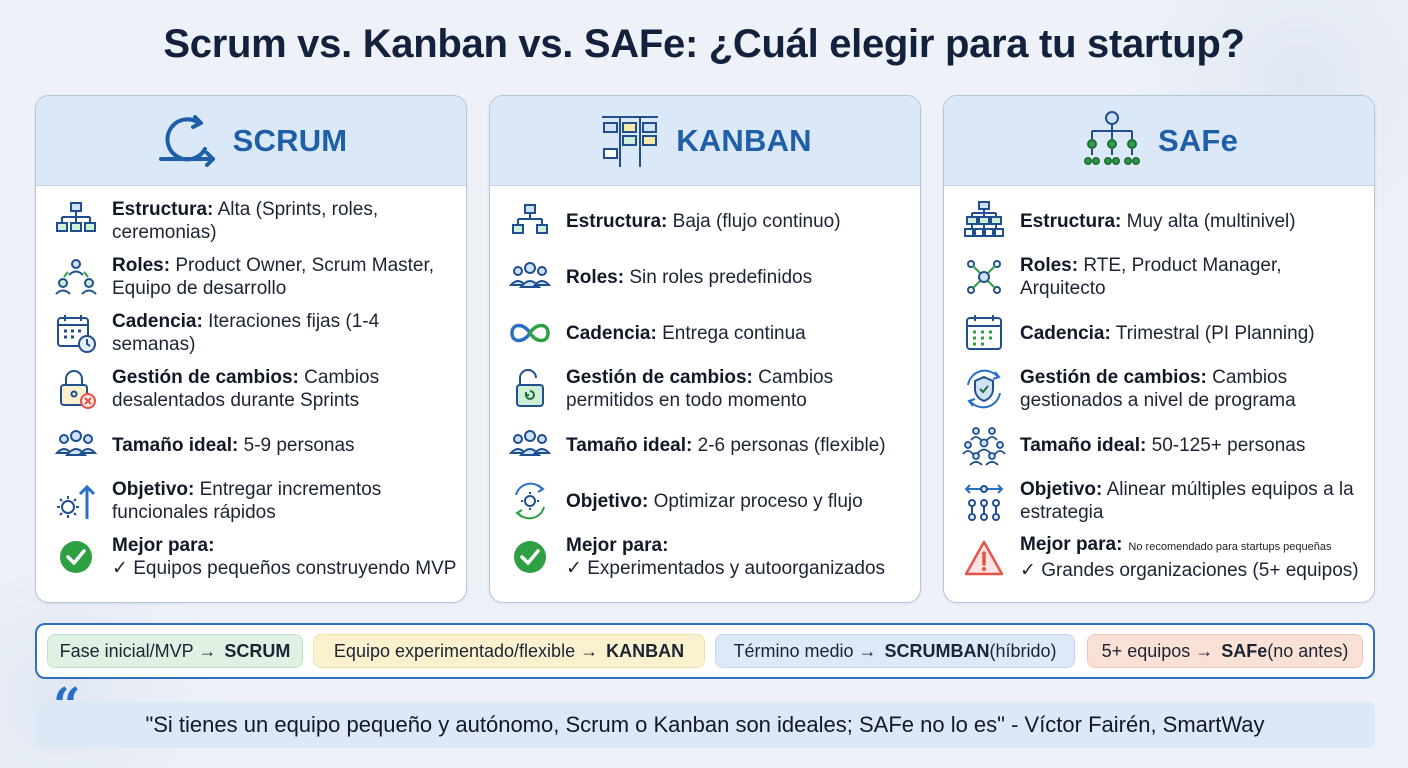  Describe the element at coordinates (721, 277) in the screenshot. I see `row-value: Sin roles predefinidos` at that location.